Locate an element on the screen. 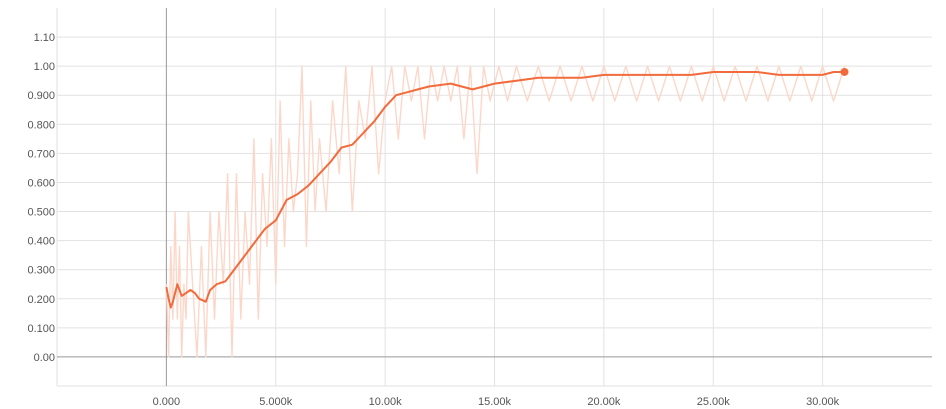 This screenshot has width=946, height=409. y-tick-label: 0.400 is located at coordinates (41, 242).